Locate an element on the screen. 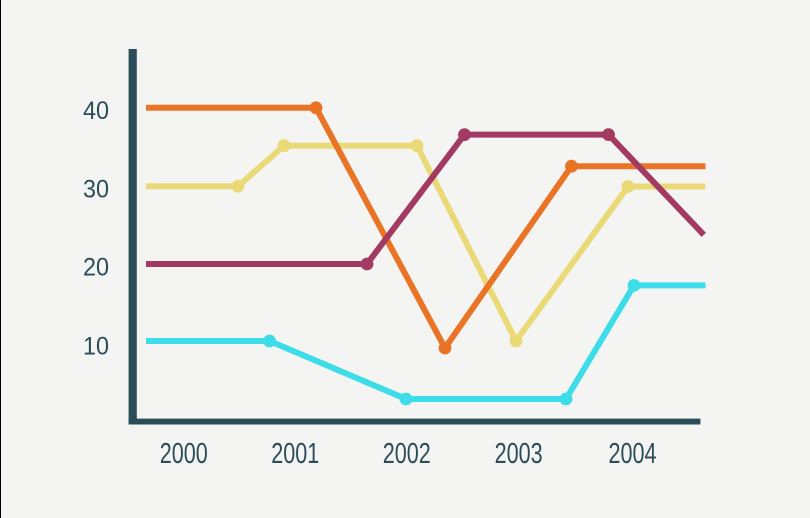 The image size is (810, 518). svg-text: 2001 is located at coordinates (295, 454).